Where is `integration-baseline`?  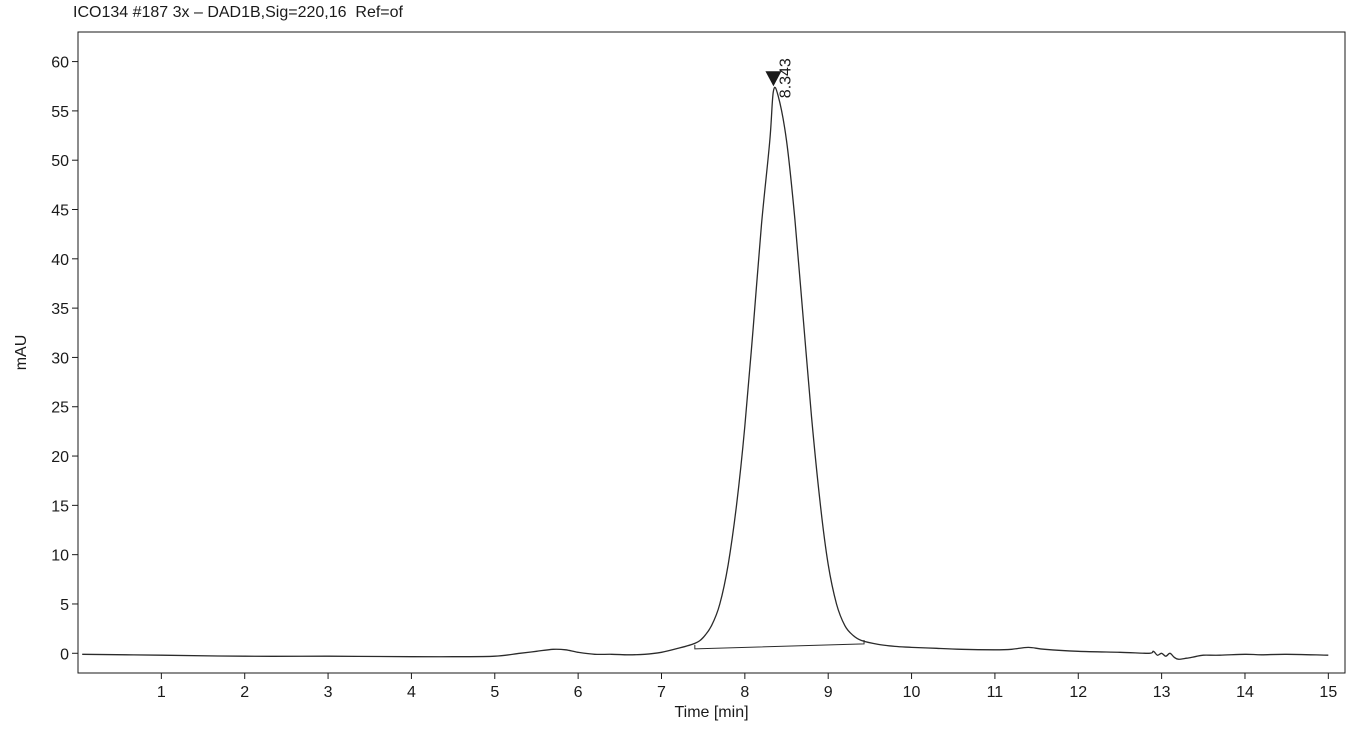
integration-baseline is located at coordinates (779, 644).